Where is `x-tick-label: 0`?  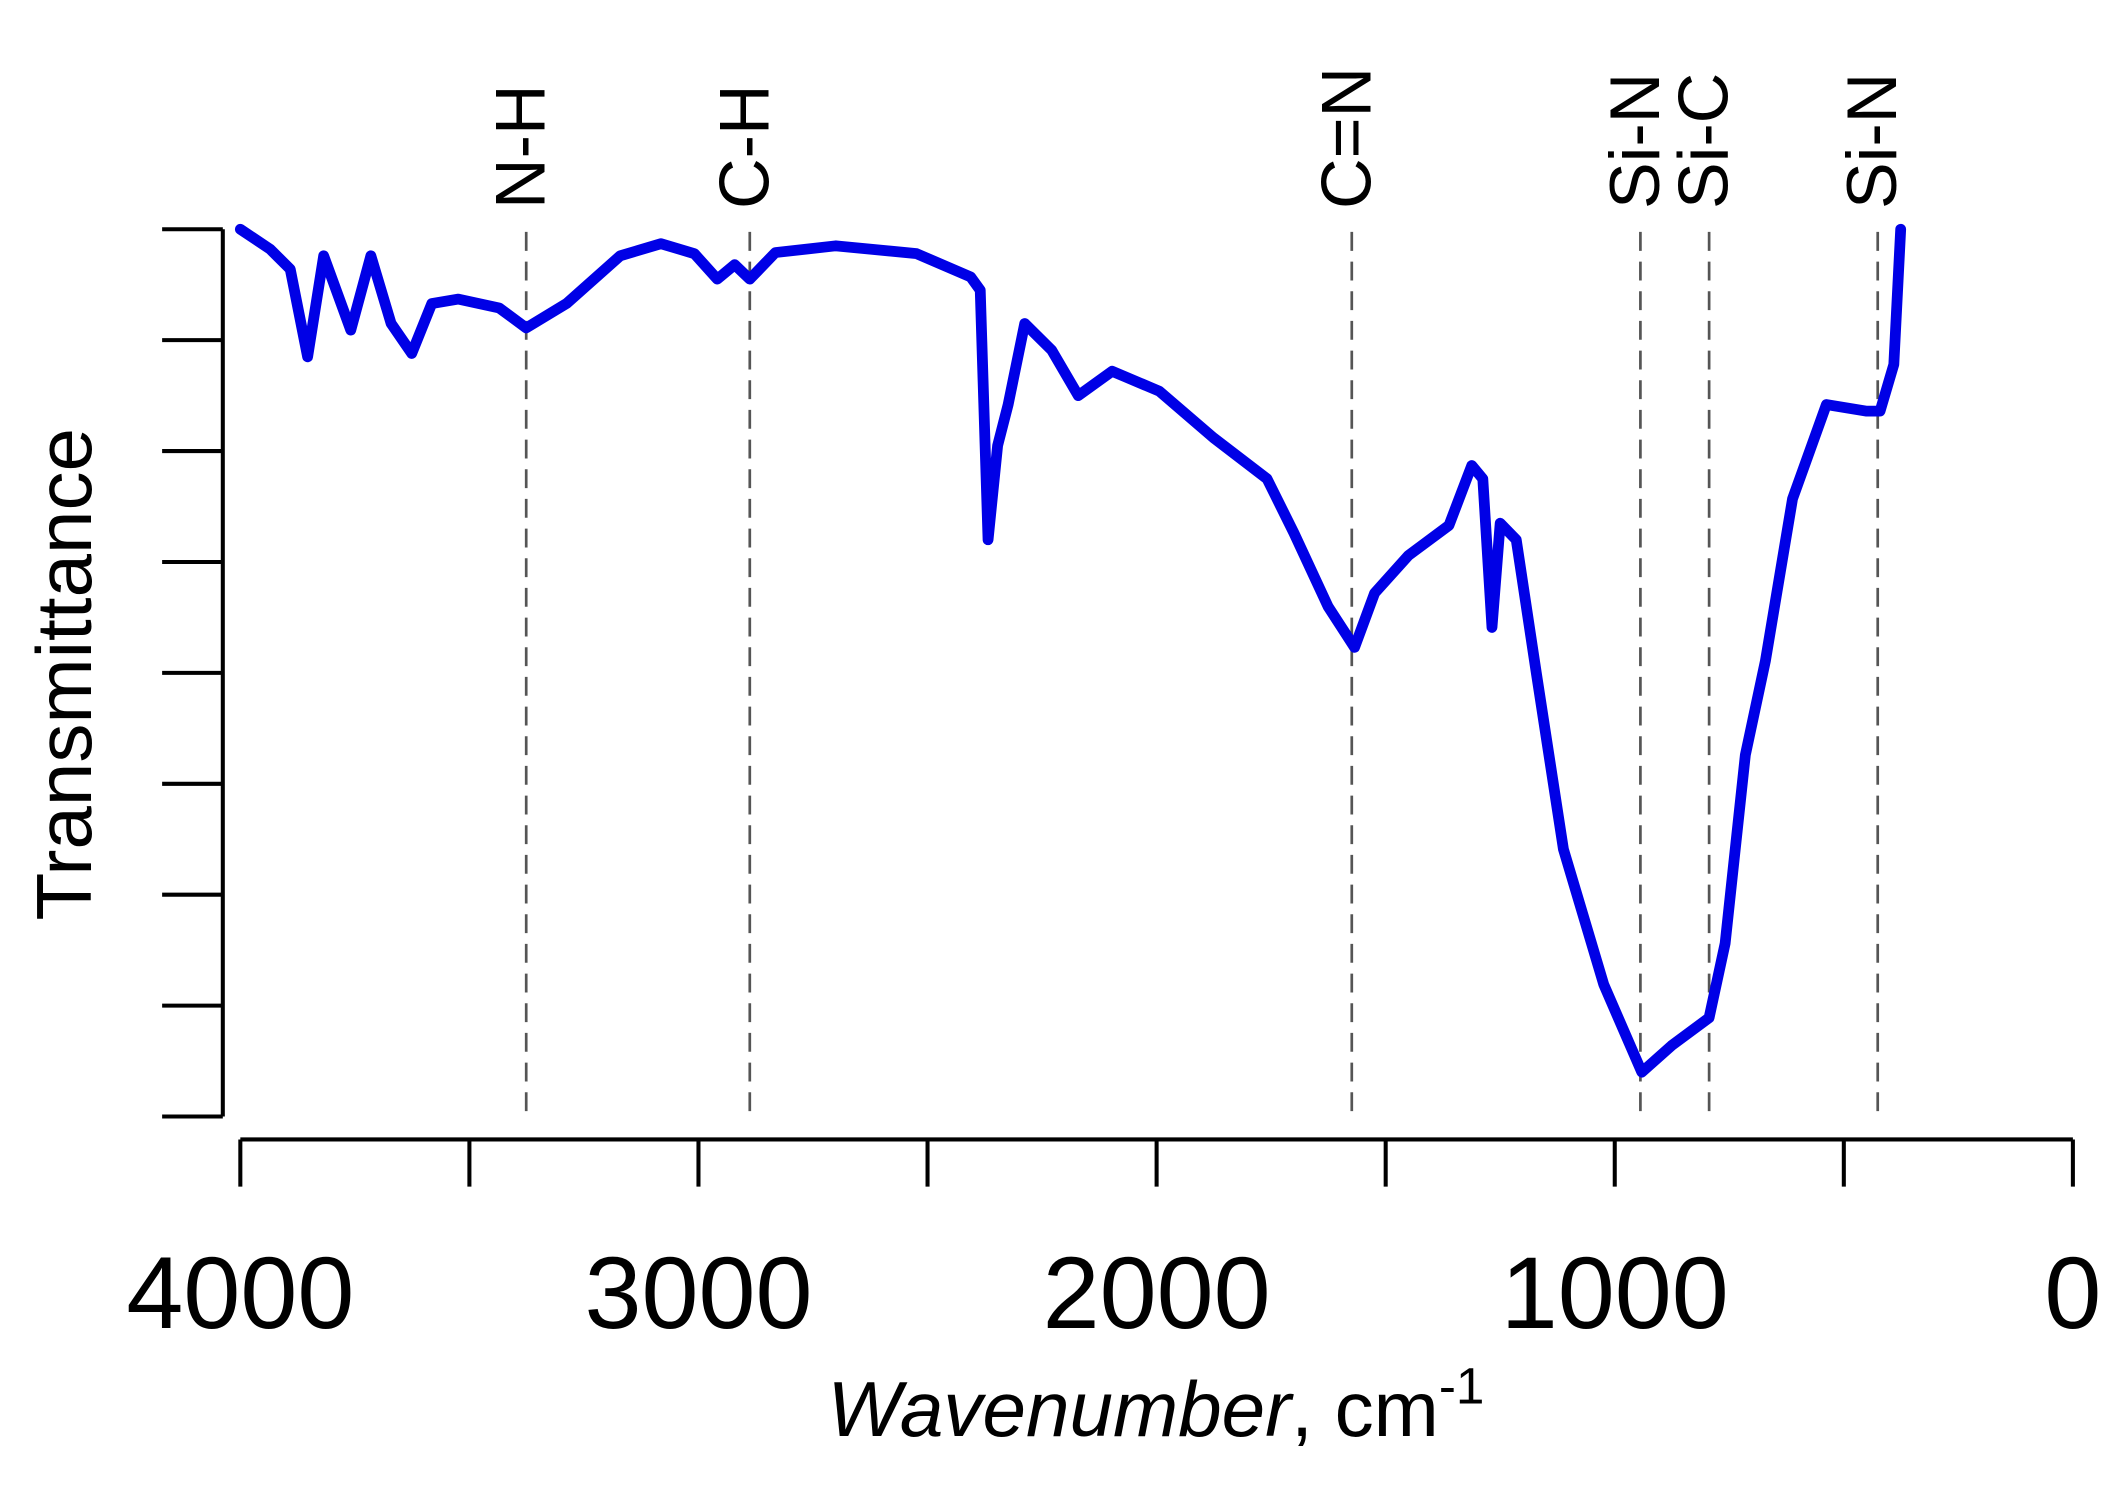
x-tick-label: 0 is located at coordinates (2072, 1292).